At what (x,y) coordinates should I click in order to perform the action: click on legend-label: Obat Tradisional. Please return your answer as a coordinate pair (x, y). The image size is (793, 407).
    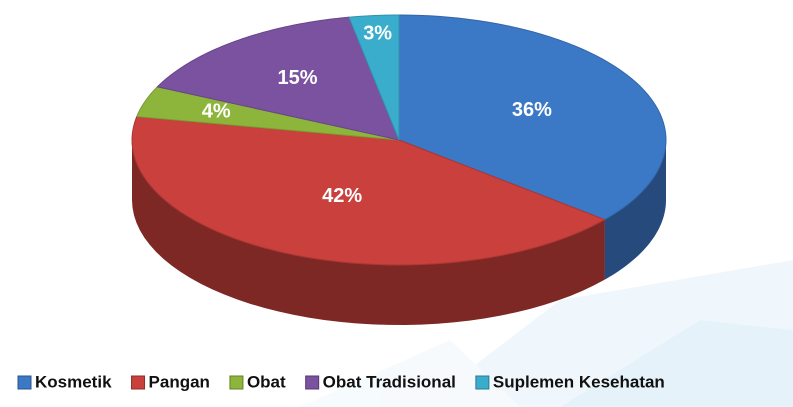
    Looking at the image, I should click on (389, 381).